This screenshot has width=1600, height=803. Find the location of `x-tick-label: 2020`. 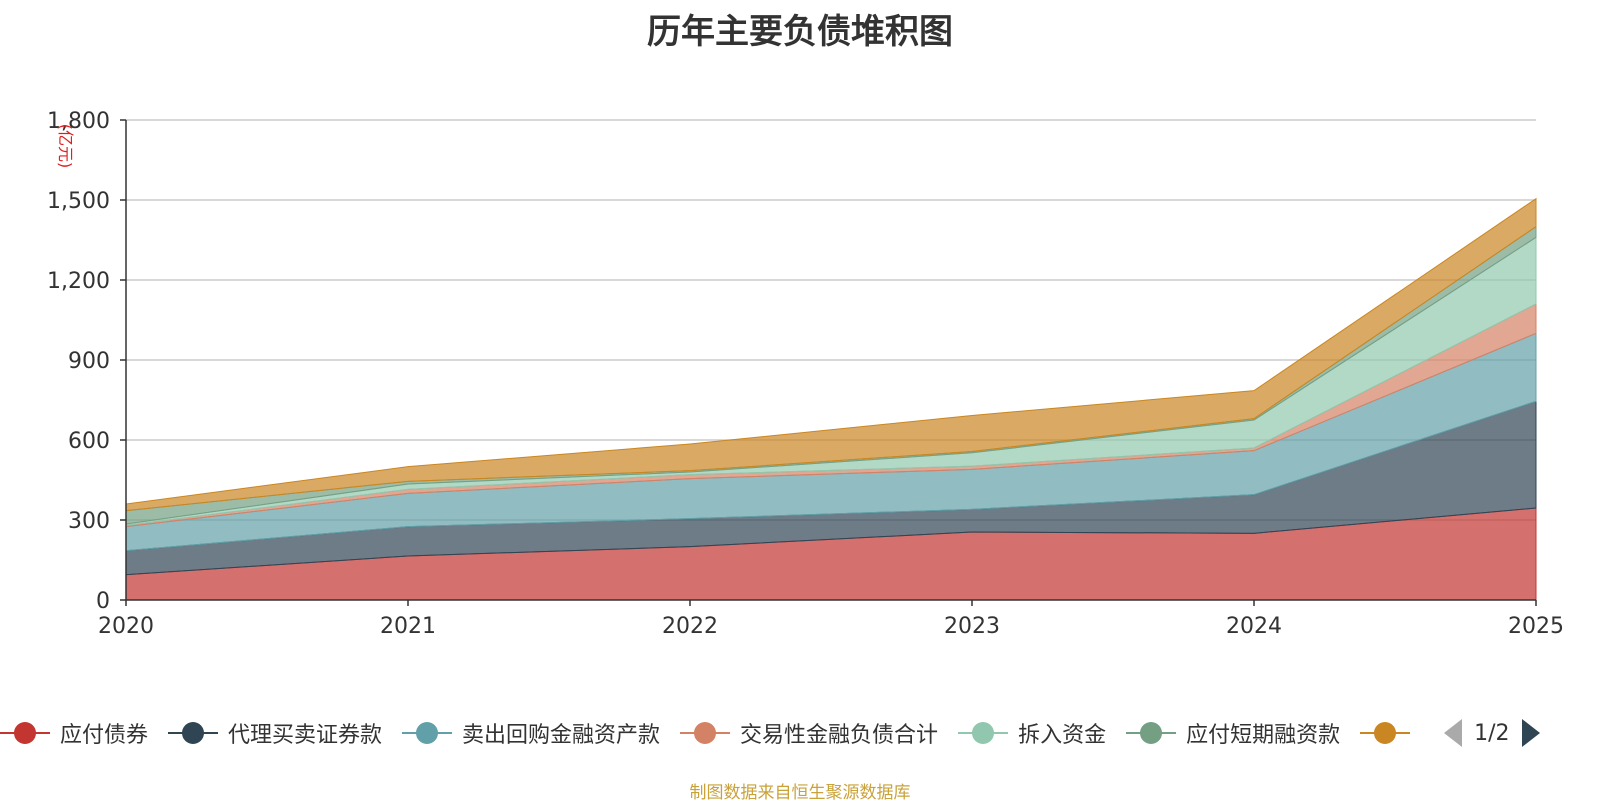

x-tick-label: 2020 is located at coordinates (126, 626).